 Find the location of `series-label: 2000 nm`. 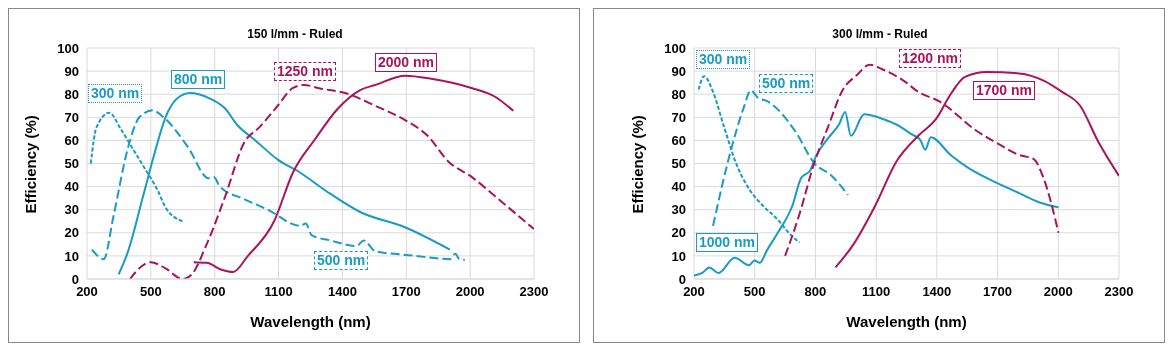

series-label: 2000 nm is located at coordinates (406, 62).